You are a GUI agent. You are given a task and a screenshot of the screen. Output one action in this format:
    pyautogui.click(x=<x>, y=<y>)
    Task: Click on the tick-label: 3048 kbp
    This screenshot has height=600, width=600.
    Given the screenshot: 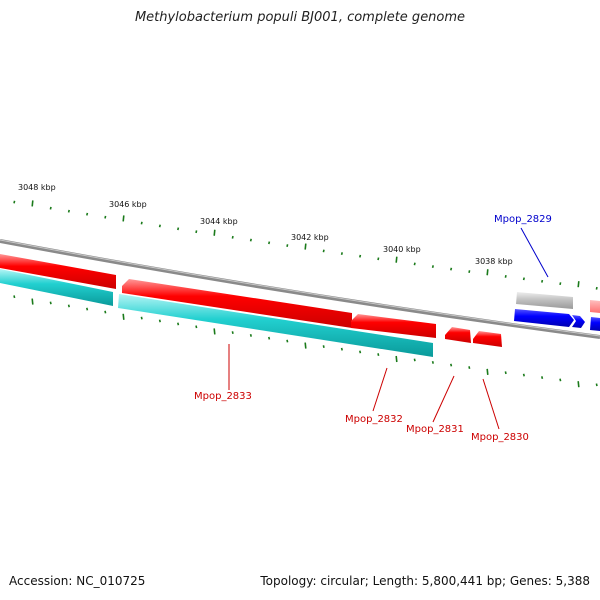 What is the action you would take?
    pyautogui.click(x=37, y=187)
    